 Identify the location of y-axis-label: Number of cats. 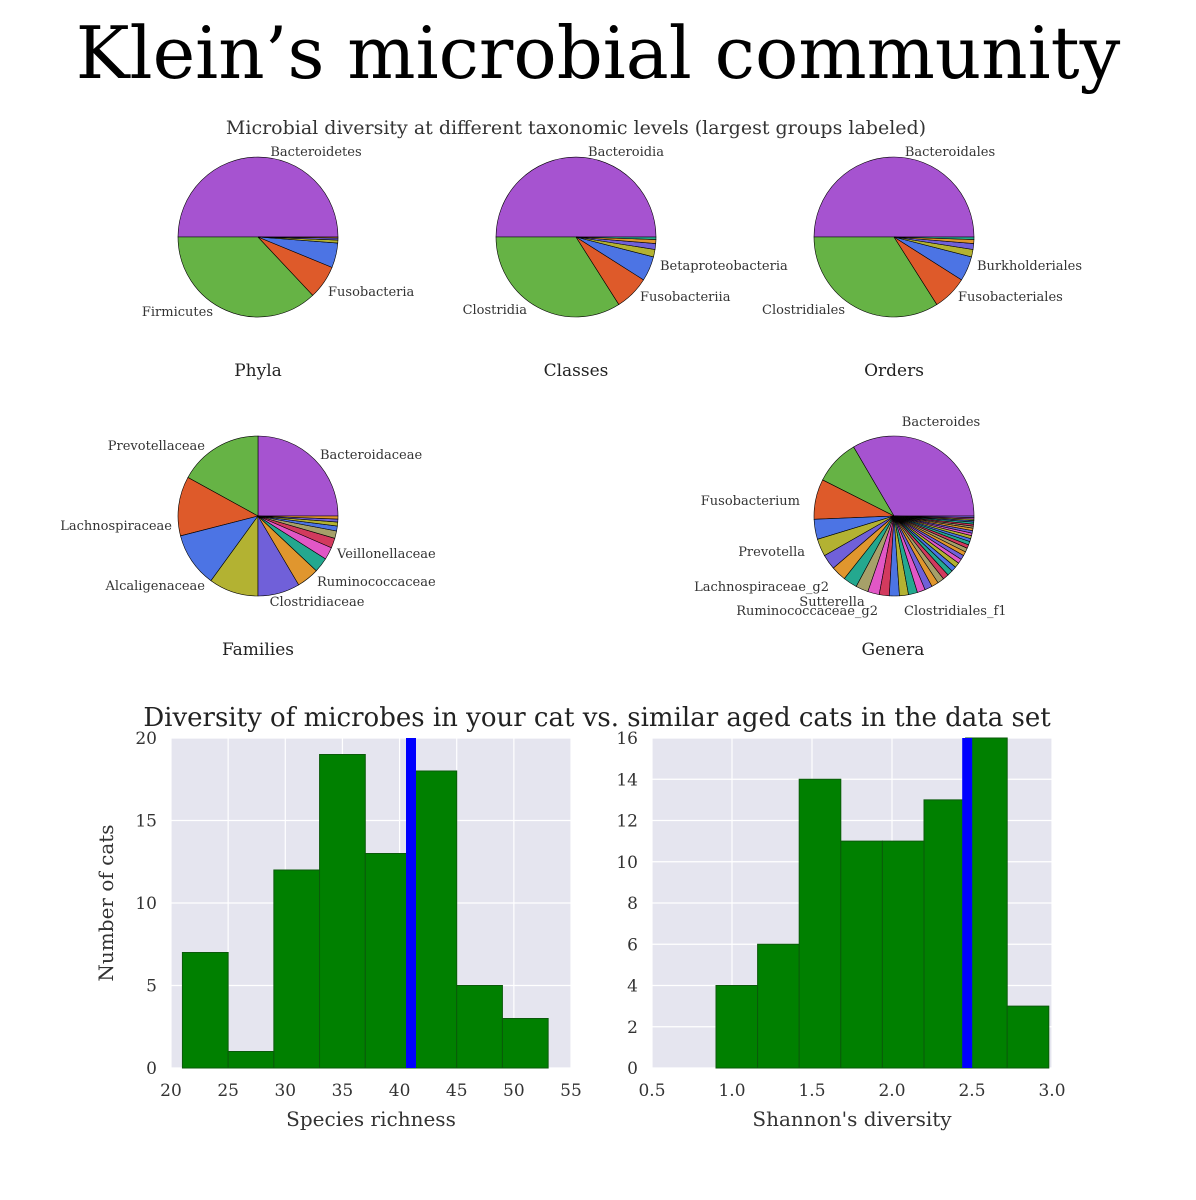
(106, 902).